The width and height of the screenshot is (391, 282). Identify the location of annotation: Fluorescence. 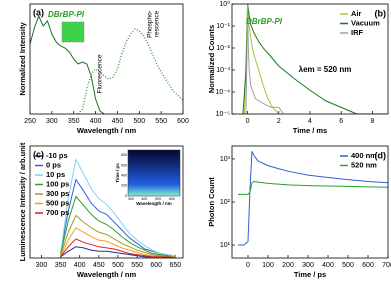
(100, 73).